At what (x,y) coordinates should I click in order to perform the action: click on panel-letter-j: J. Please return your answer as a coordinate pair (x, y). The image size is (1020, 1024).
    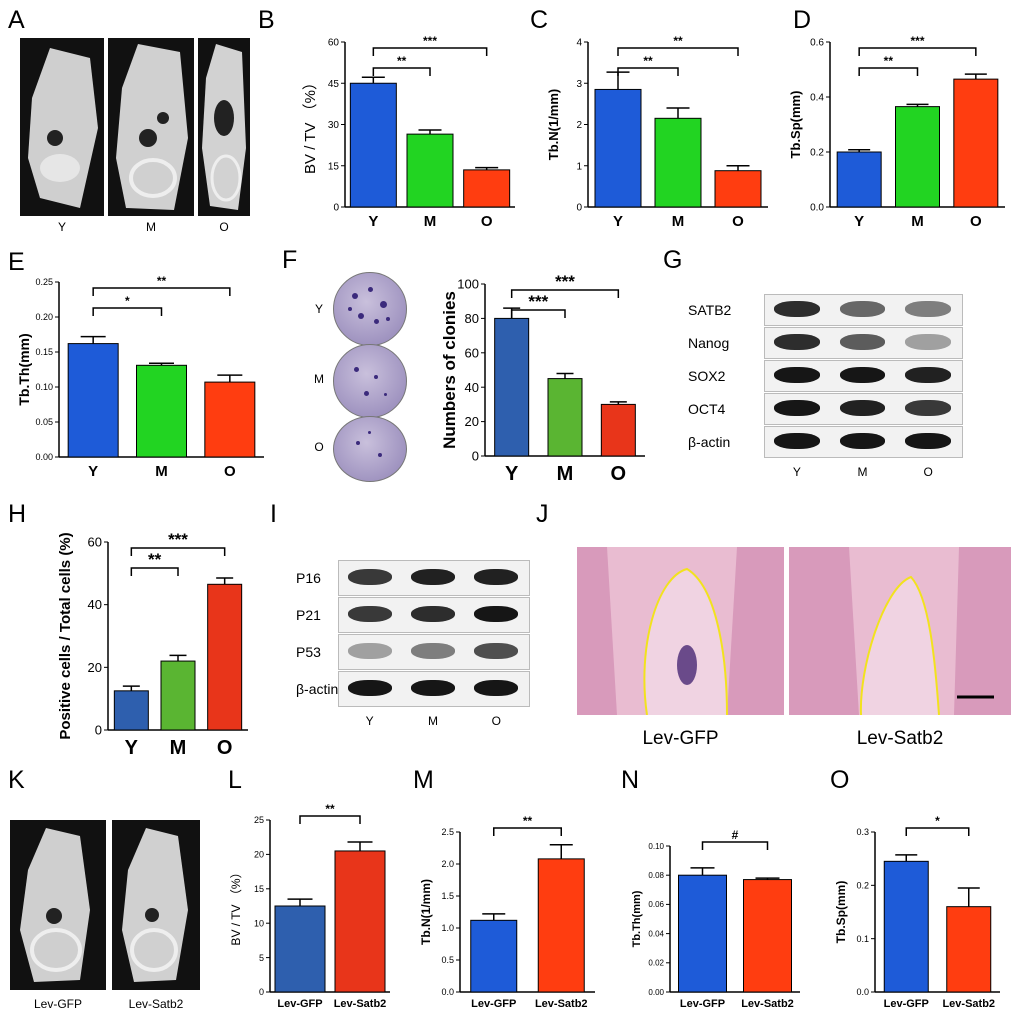
    Looking at the image, I should click on (542, 514).